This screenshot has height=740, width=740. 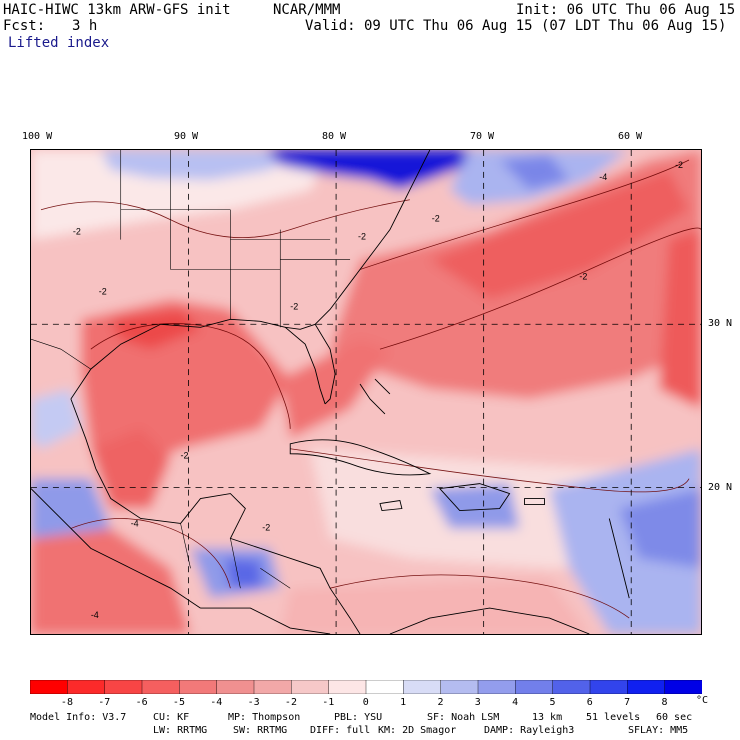 I want to click on footer-mp: MP: Thompson, so click(x=264, y=717).